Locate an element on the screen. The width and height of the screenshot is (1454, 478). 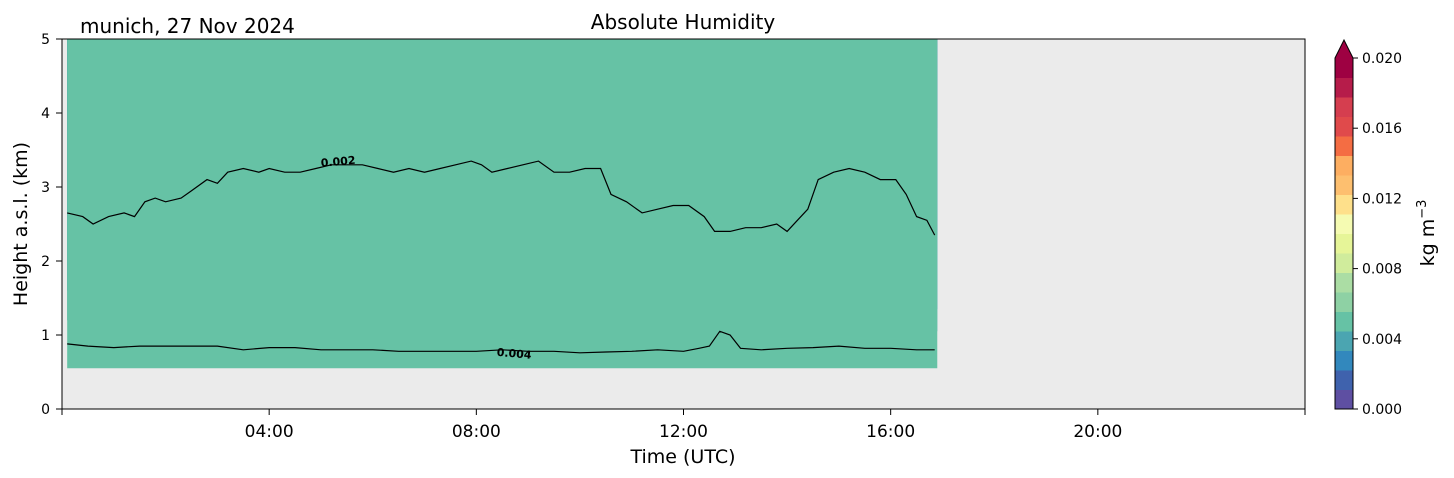
colorbar-label-unit: kg m is located at coordinates (1428, 243).